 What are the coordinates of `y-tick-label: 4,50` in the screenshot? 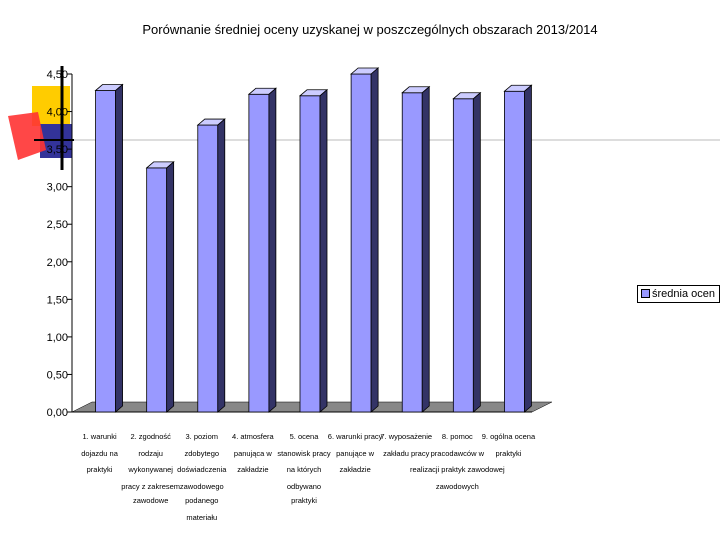 It's located at (57, 75).